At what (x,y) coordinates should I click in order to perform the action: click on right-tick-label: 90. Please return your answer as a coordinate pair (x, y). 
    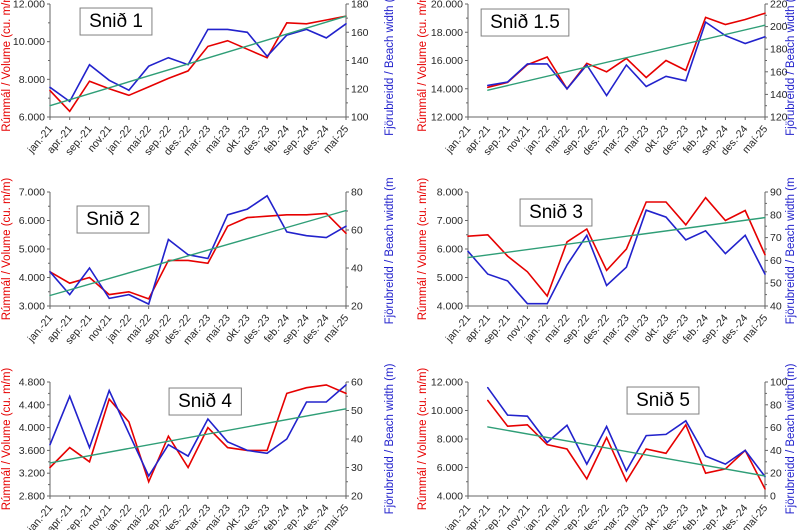
    Looking at the image, I should click on (776, 193).